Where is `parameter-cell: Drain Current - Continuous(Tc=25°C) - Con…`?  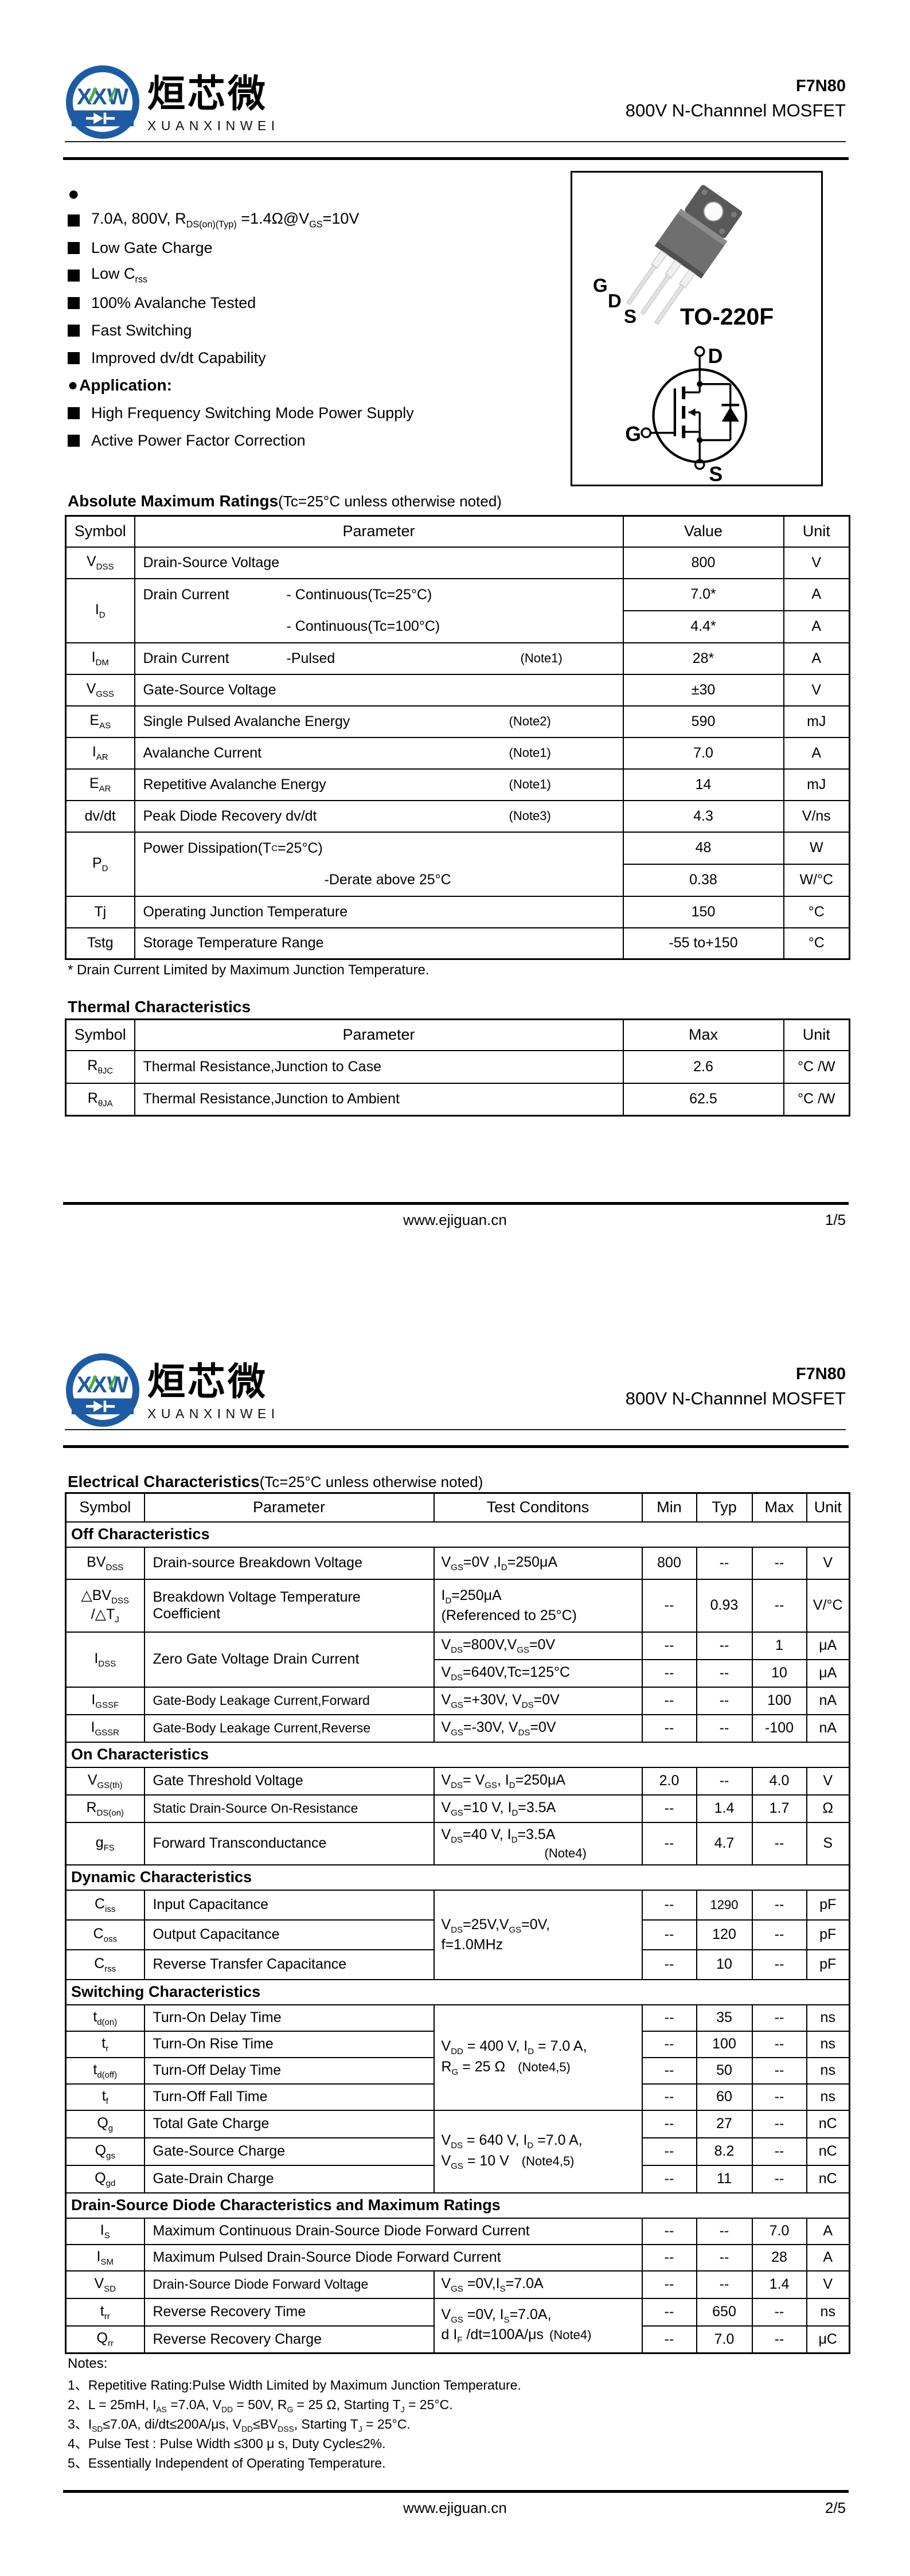 parameter-cell: Drain Current - Continuous(Tc=25°C) - Con… is located at coordinates (379, 610).